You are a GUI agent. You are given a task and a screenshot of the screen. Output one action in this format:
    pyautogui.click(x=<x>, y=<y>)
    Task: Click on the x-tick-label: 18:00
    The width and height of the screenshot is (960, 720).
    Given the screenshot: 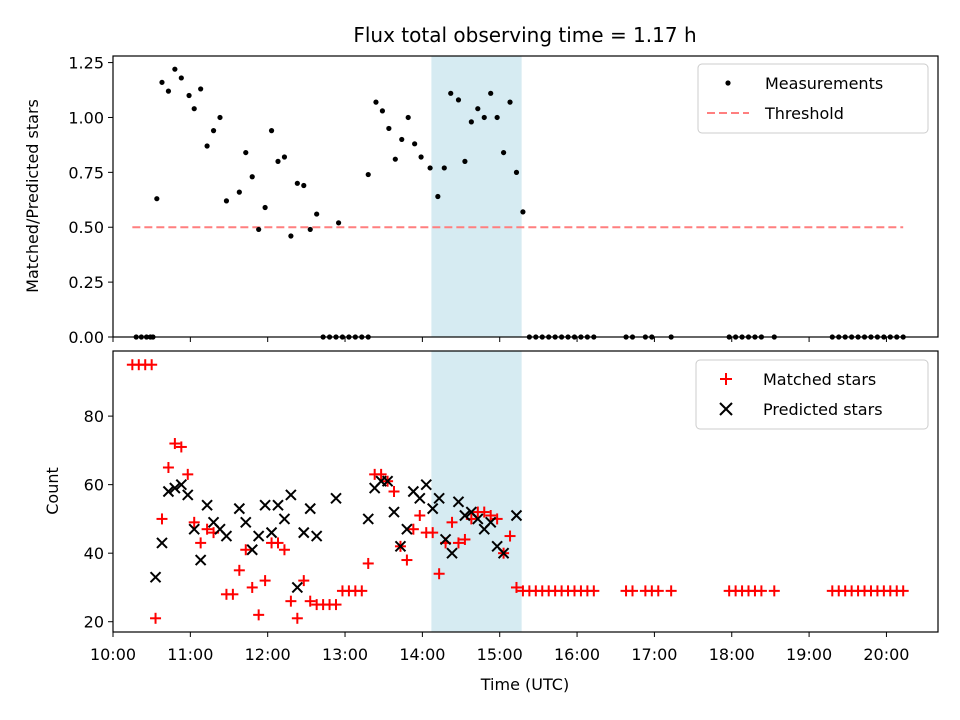 What is the action you would take?
    pyautogui.click(x=732, y=654)
    